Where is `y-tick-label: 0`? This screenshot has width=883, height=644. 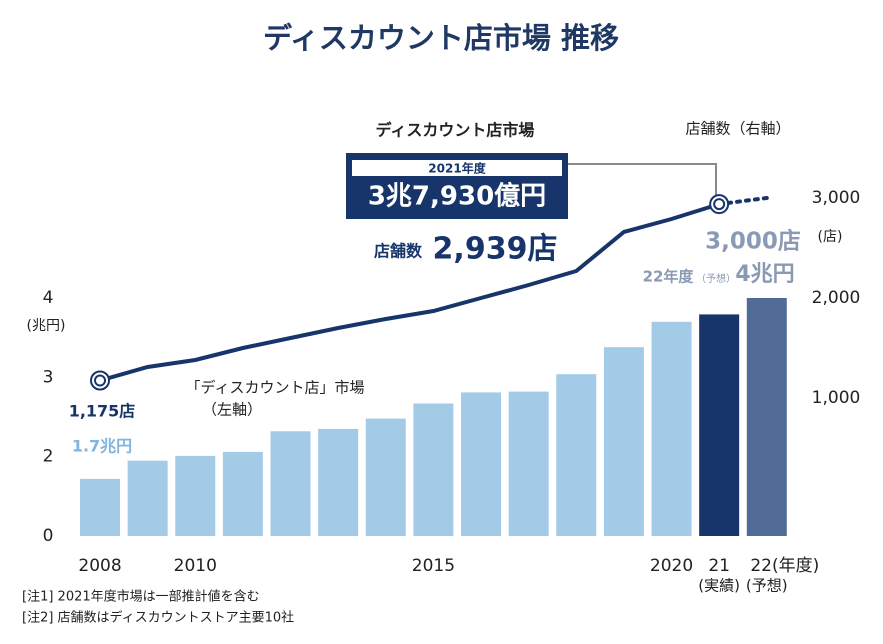
y-tick-label: 0 is located at coordinates (48, 536).